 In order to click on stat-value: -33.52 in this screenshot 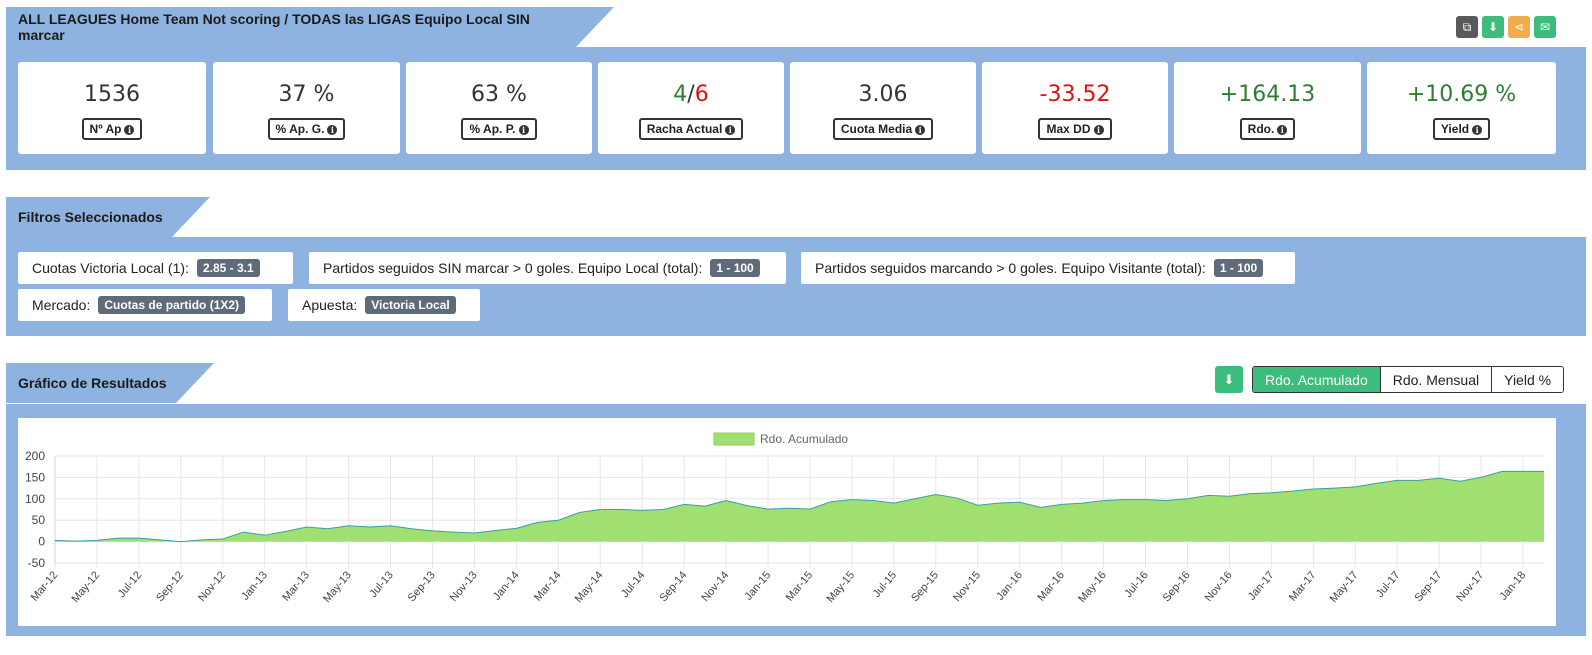, I will do `click(1075, 94)`.